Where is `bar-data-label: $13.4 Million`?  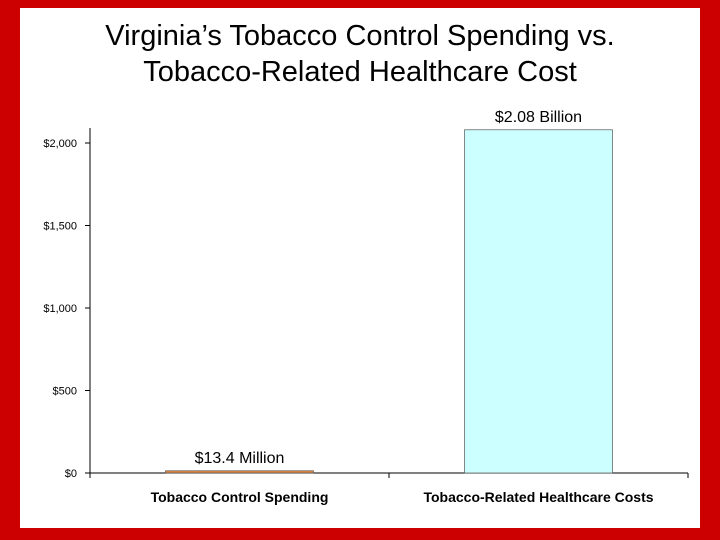 bar-data-label: $13.4 Million is located at coordinates (240, 458).